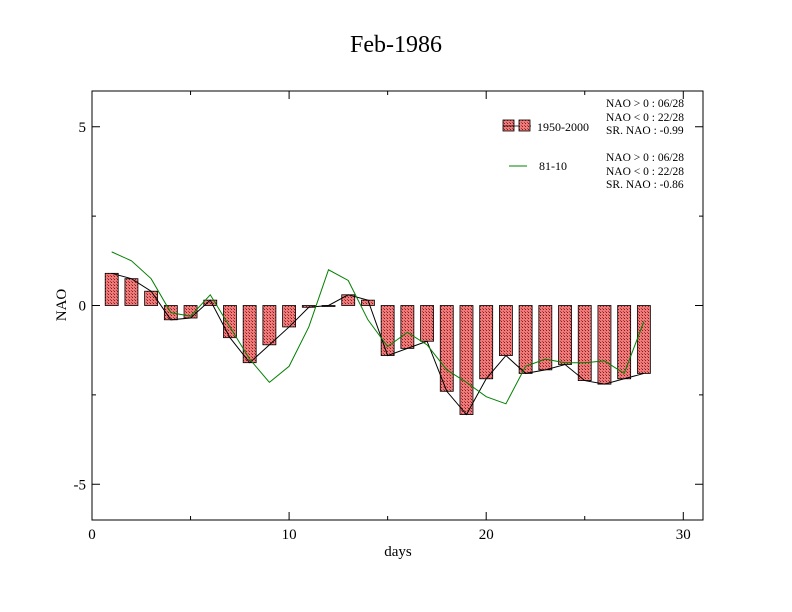  I want to click on chart-title: Feb-1986, so click(396, 45).